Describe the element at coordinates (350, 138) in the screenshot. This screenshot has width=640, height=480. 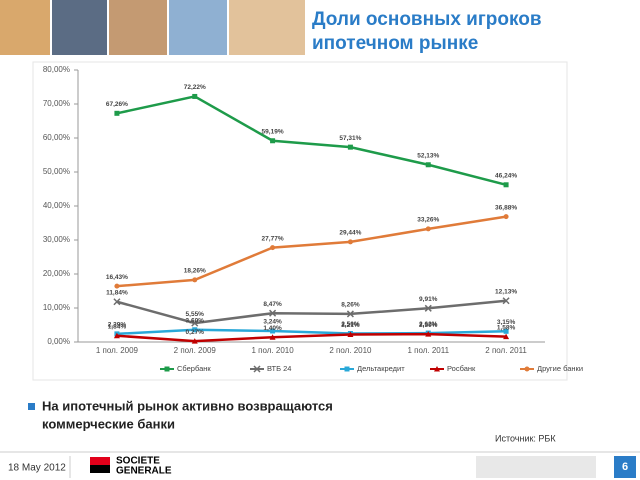
I see `data-label: 57,31%` at that location.